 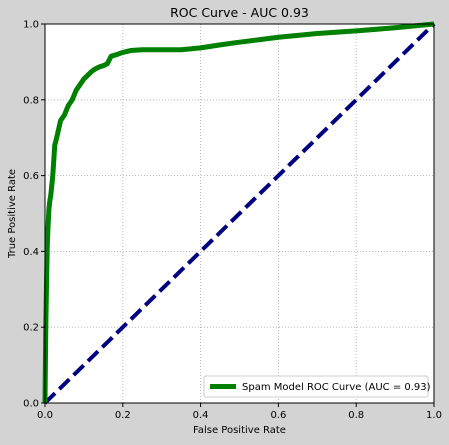 What do you see at coordinates (31, 328) in the screenshot?
I see `y-tick-label-1: 0.2` at bounding box center [31, 328].